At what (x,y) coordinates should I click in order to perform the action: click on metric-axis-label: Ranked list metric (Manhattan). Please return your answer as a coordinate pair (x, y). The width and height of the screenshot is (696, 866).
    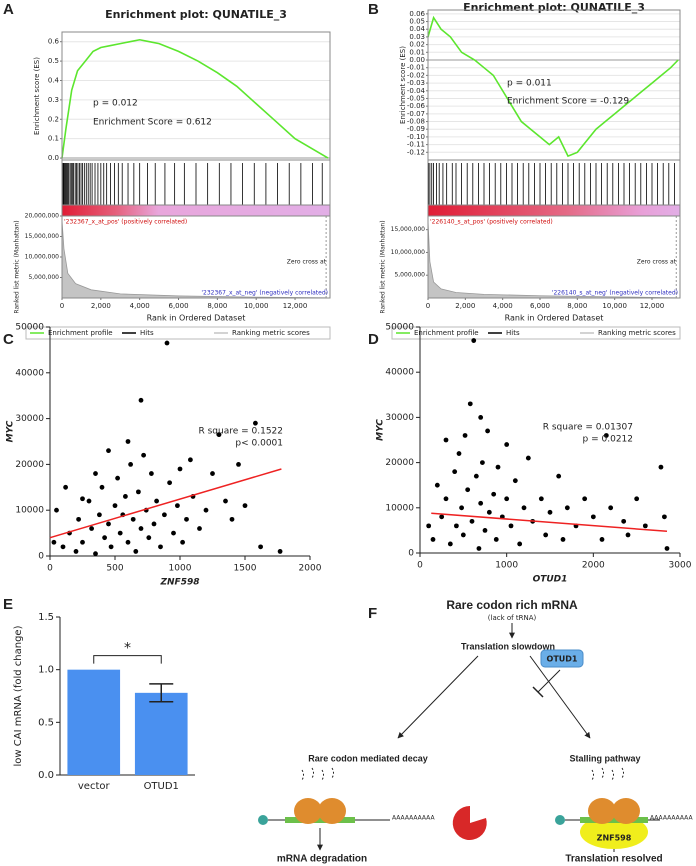
    Looking at the image, I should click on (17, 266).